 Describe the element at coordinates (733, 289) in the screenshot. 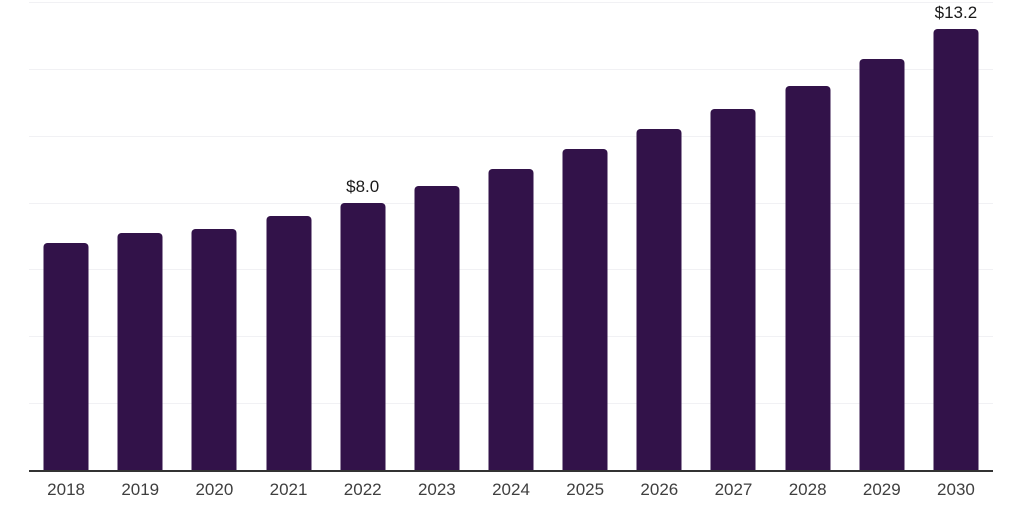

I see `bar-2027` at that location.